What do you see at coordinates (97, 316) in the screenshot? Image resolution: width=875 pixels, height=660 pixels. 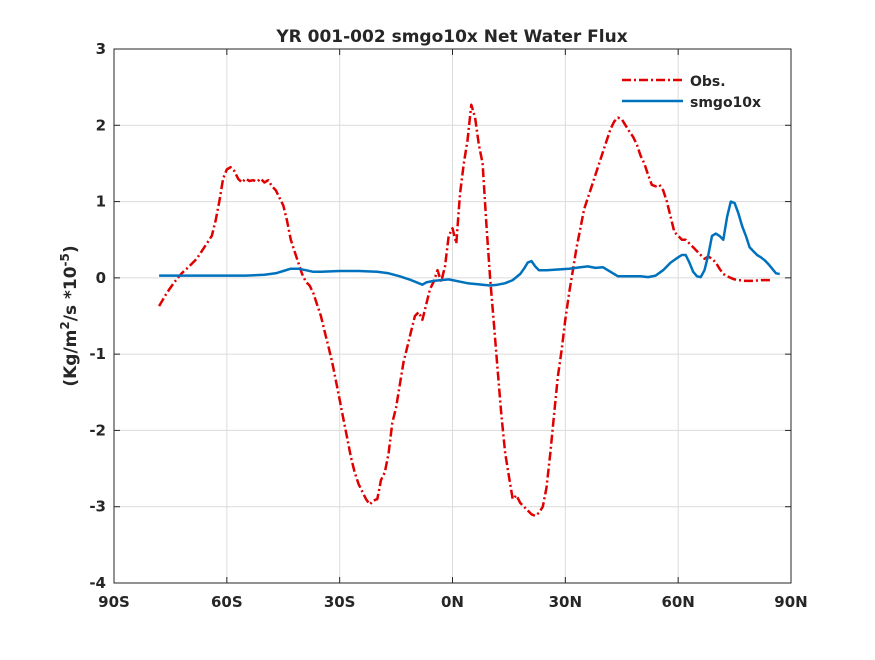 I see `y-tick-labels: 3 2 1 0 -1 -2 -3 -4` at bounding box center [97, 316].